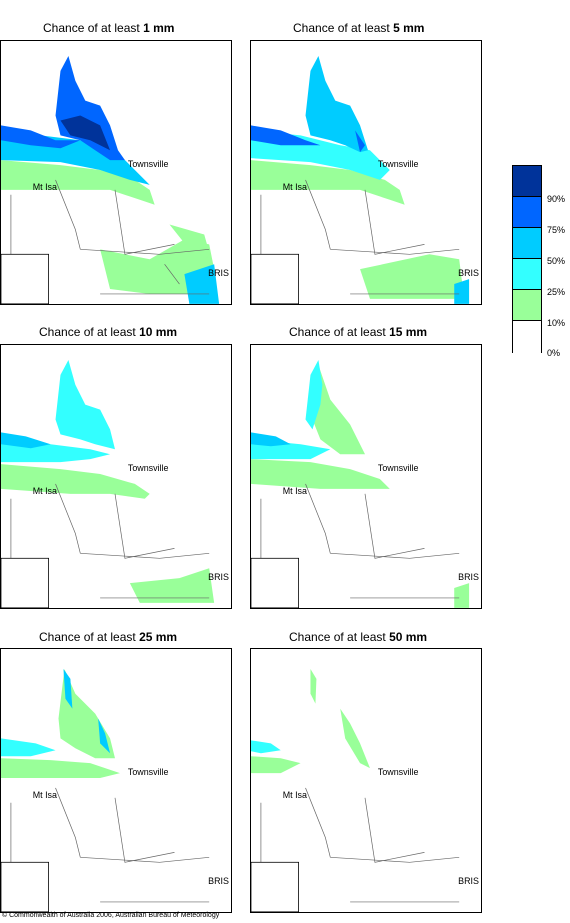  I want to click on legend-label-50: 50%, so click(556, 261).